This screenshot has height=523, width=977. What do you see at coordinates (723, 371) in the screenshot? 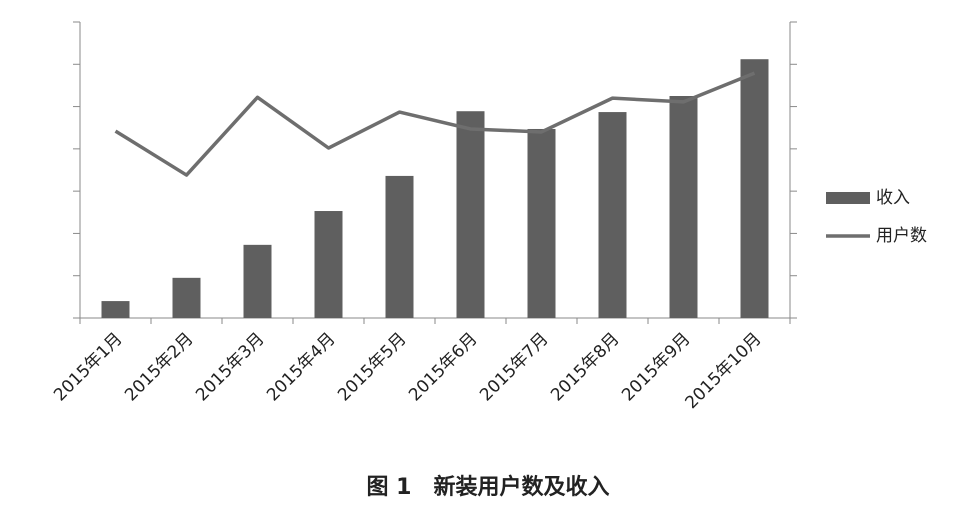
I see `x-tick-label: 2015年10月` at bounding box center [723, 371].